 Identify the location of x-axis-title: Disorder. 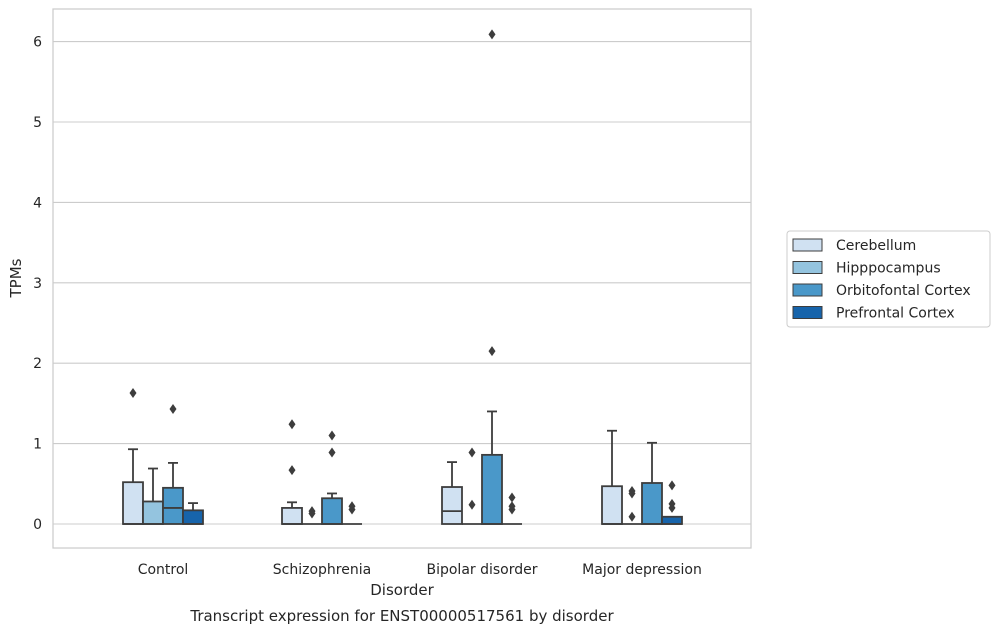
(402, 590).